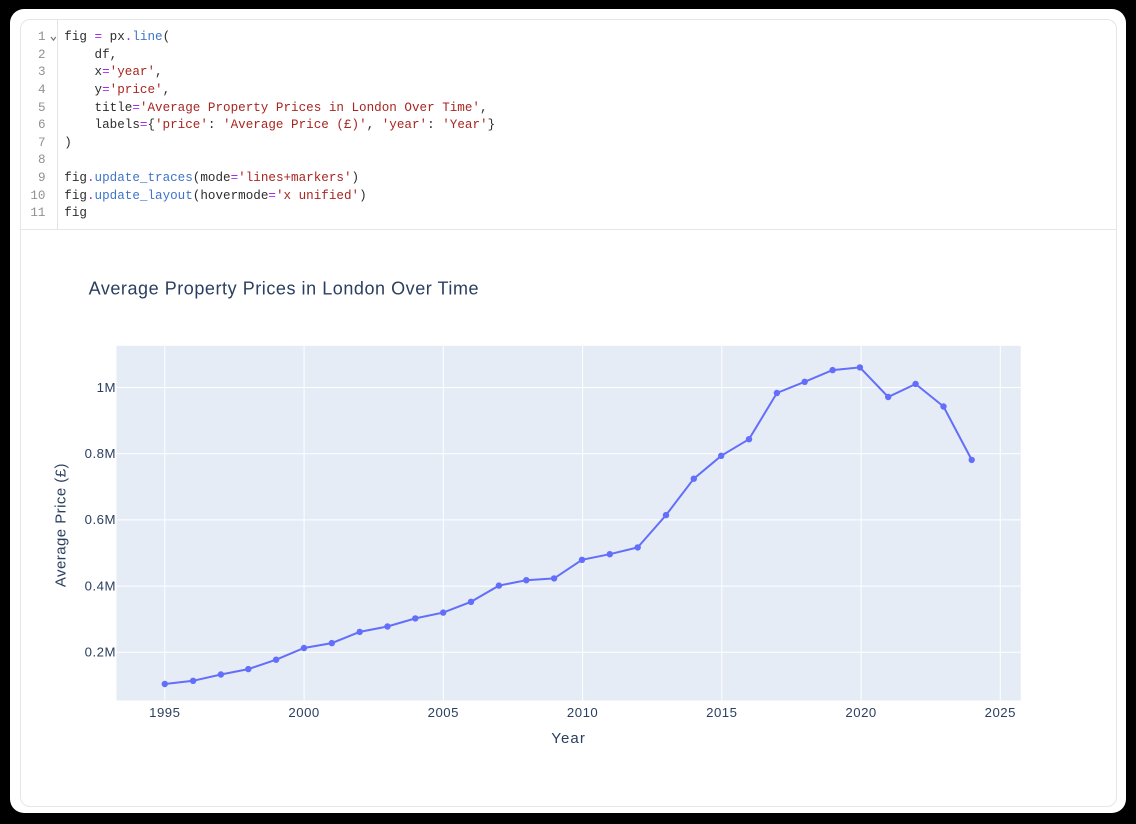  Describe the element at coordinates (100, 519) in the screenshot. I see `svg-text: 0.6M` at that location.